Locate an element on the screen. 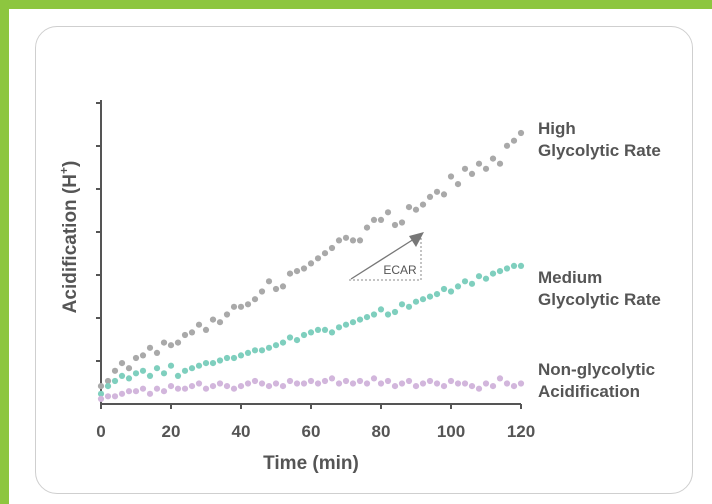 This screenshot has height=504, width=712. x-tick-label: 20 is located at coordinates (171, 431).